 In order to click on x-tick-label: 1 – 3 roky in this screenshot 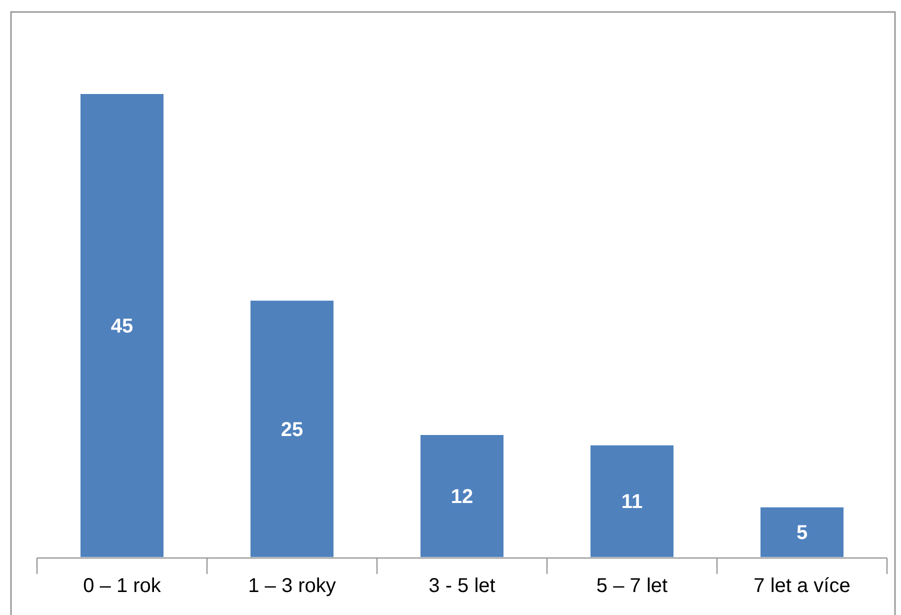, I will do `click(292, 586)`.